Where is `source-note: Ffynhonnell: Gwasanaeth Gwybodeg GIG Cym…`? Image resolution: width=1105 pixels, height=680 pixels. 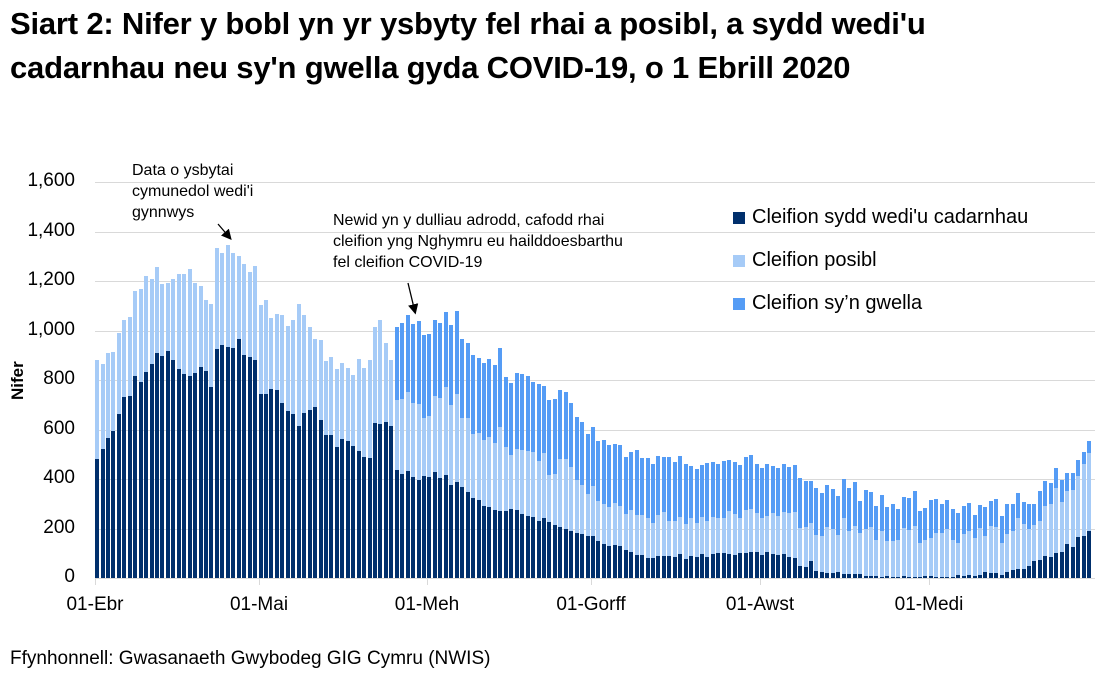 source-note: Ffynhonnell: Gwasanaeth Gwybodeg GIG Cym… is located at coordinates (250, 658).